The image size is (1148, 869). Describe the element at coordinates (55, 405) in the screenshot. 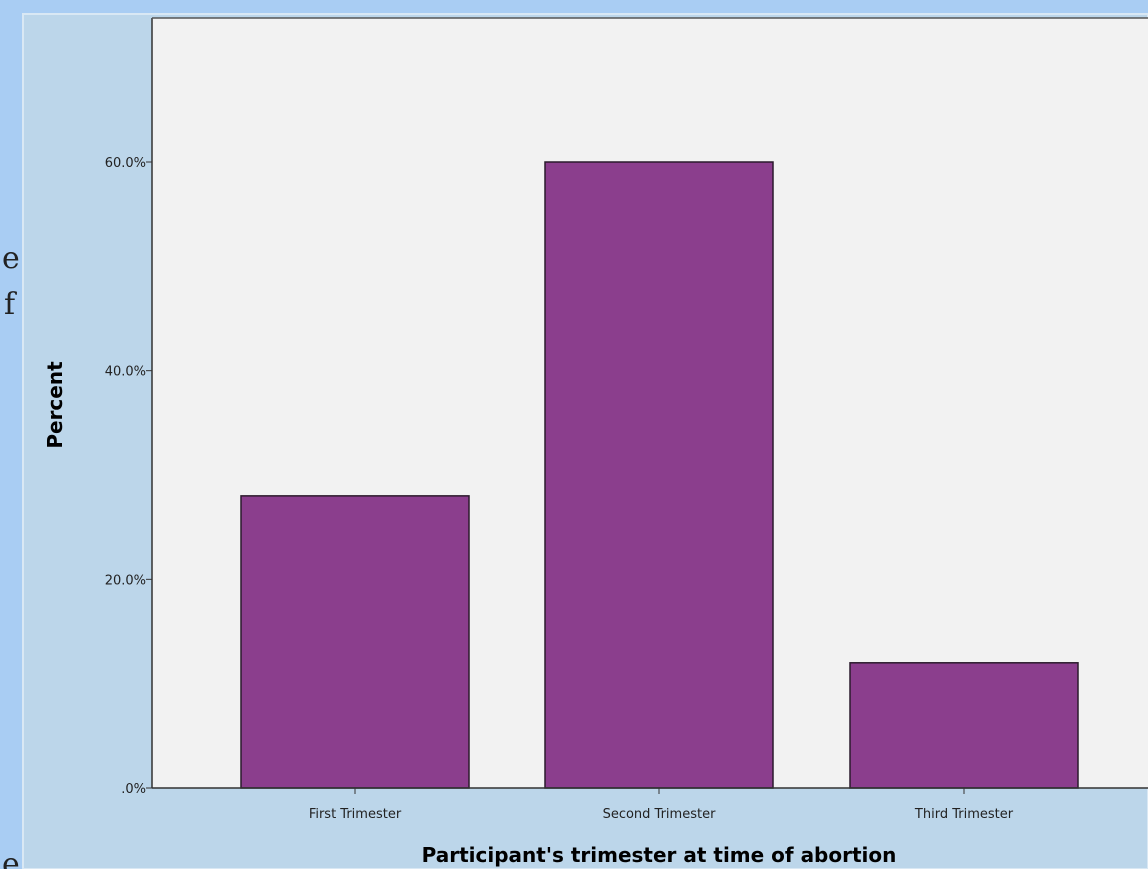

I see `y-axis-title: Percent` at that location.